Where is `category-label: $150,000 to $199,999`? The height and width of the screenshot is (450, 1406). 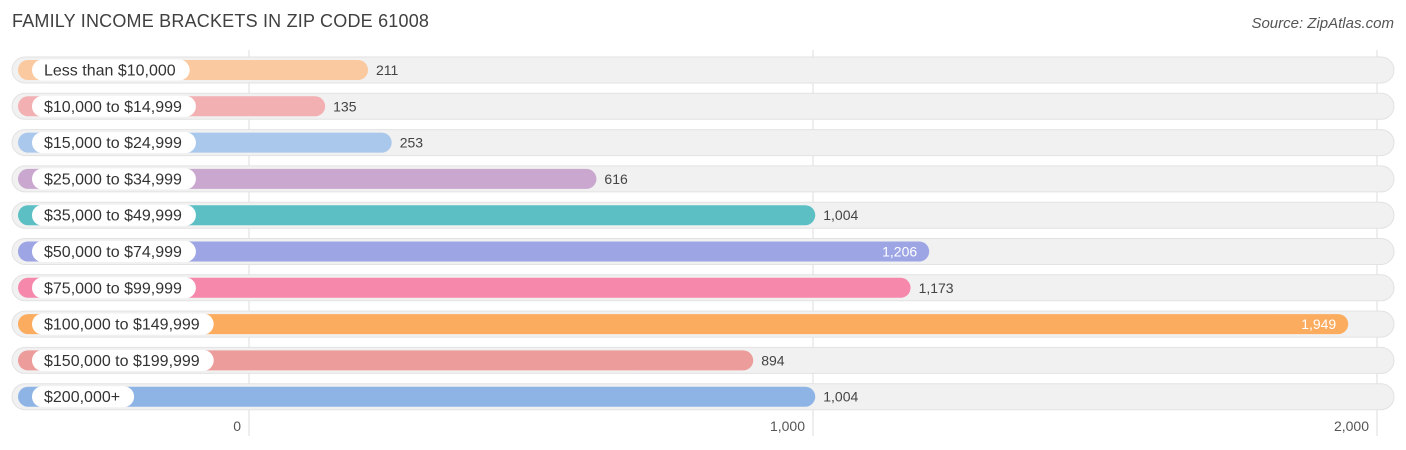 category-label: $150,000 to $199,999 is located at coordinates (122, 361).